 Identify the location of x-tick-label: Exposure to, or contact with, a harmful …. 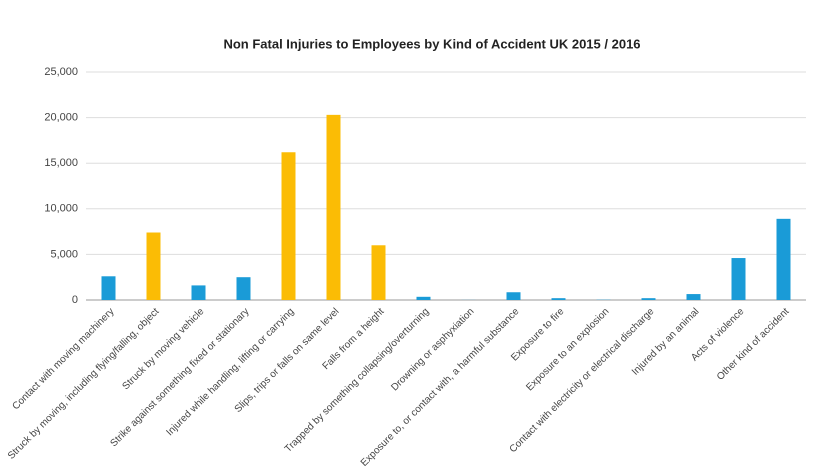
(440, 387).